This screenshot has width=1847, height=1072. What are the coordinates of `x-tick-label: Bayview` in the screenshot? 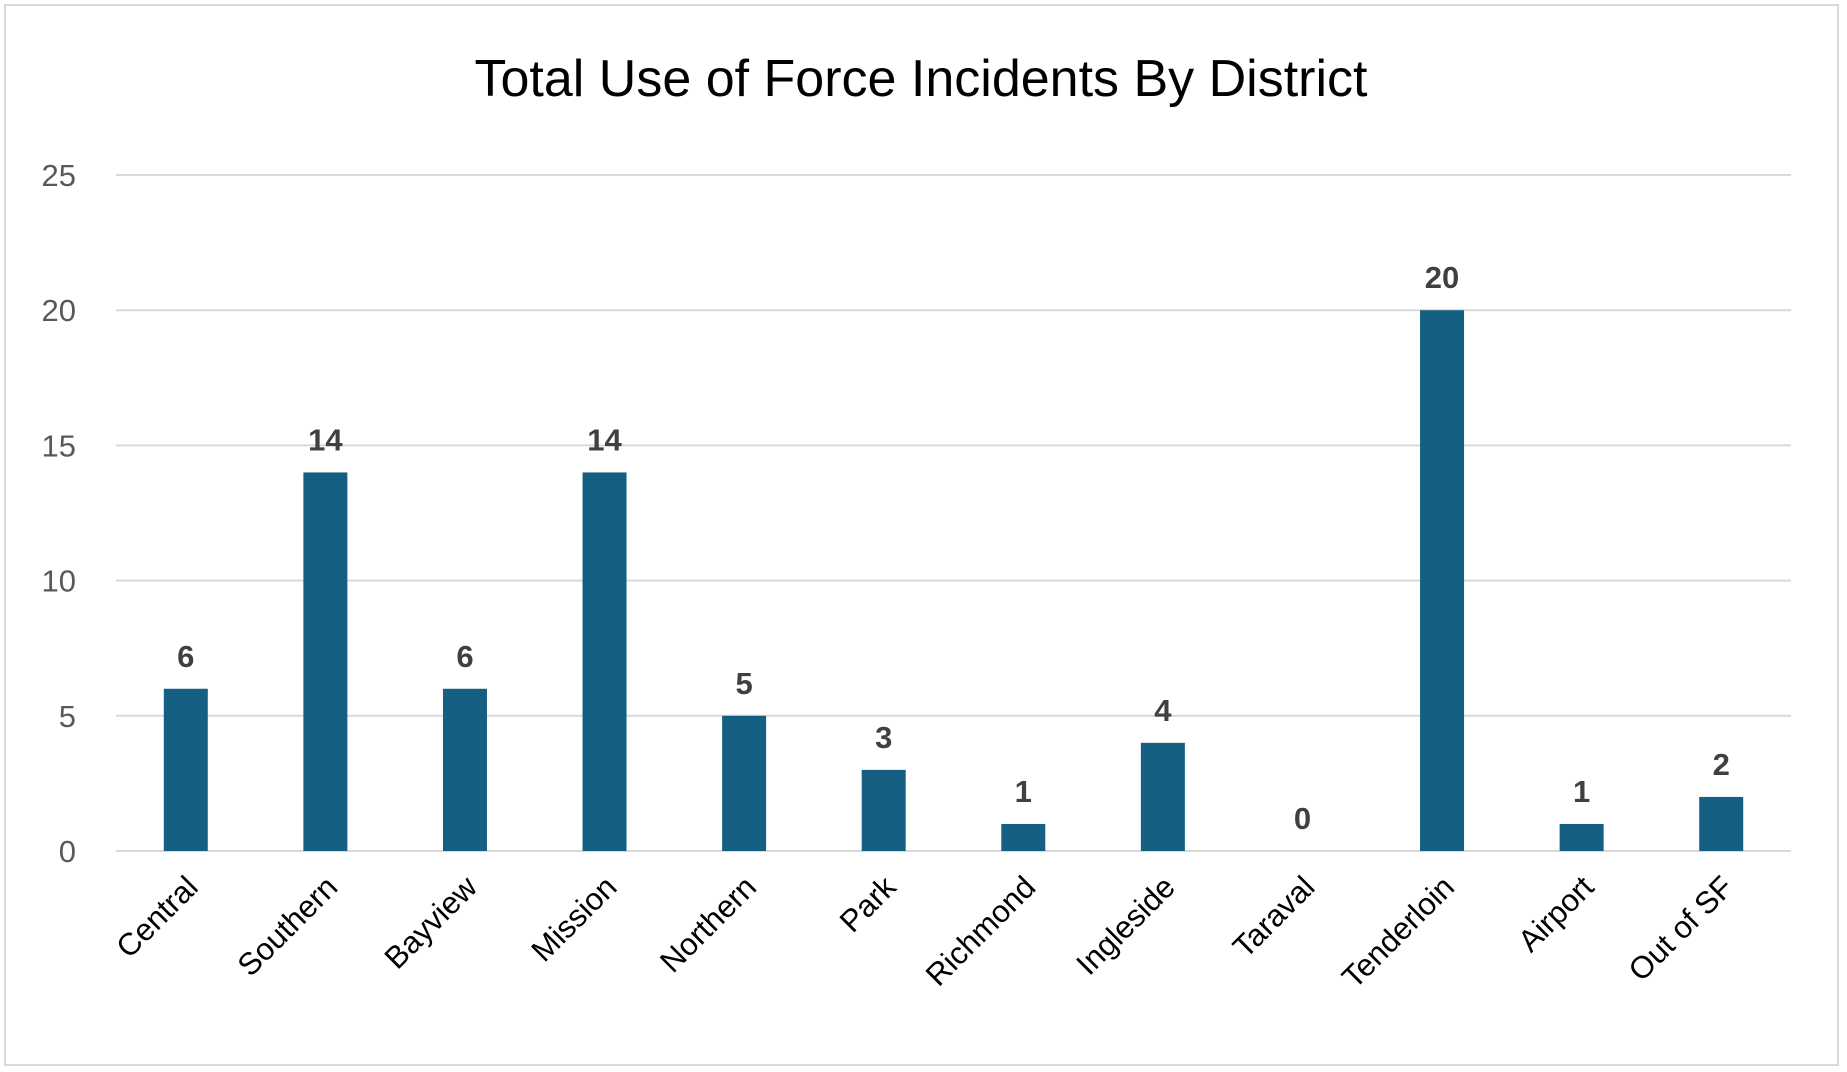 It's located at (431, 922).